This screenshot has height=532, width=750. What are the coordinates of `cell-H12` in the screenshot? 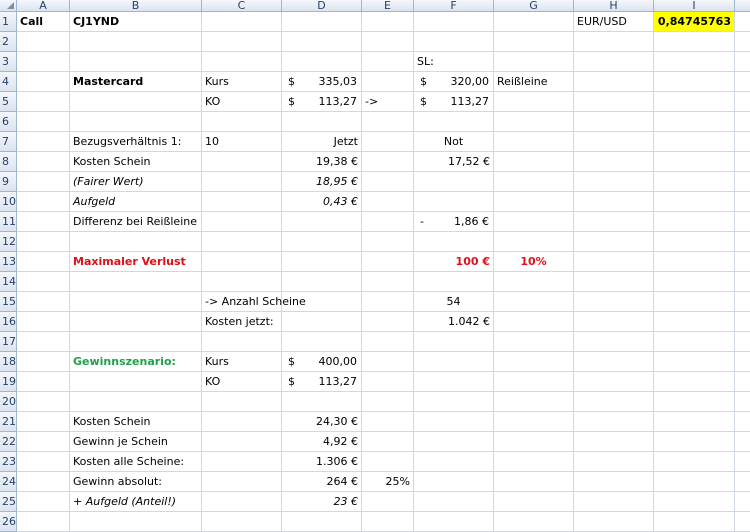 It's located at (614, 242).